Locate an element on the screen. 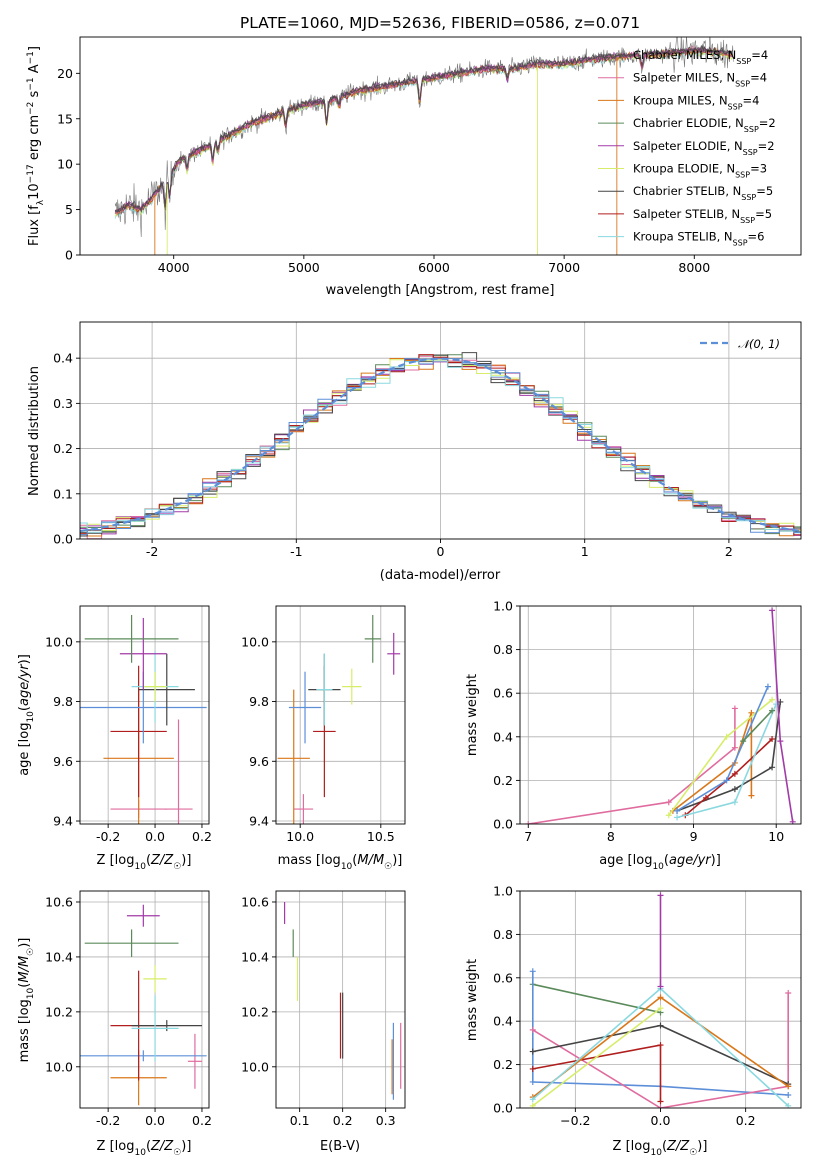 The height and width of the screenshot is (1170, 819). x-tick-label: −0.2 is located at coordinates (575, 1120).